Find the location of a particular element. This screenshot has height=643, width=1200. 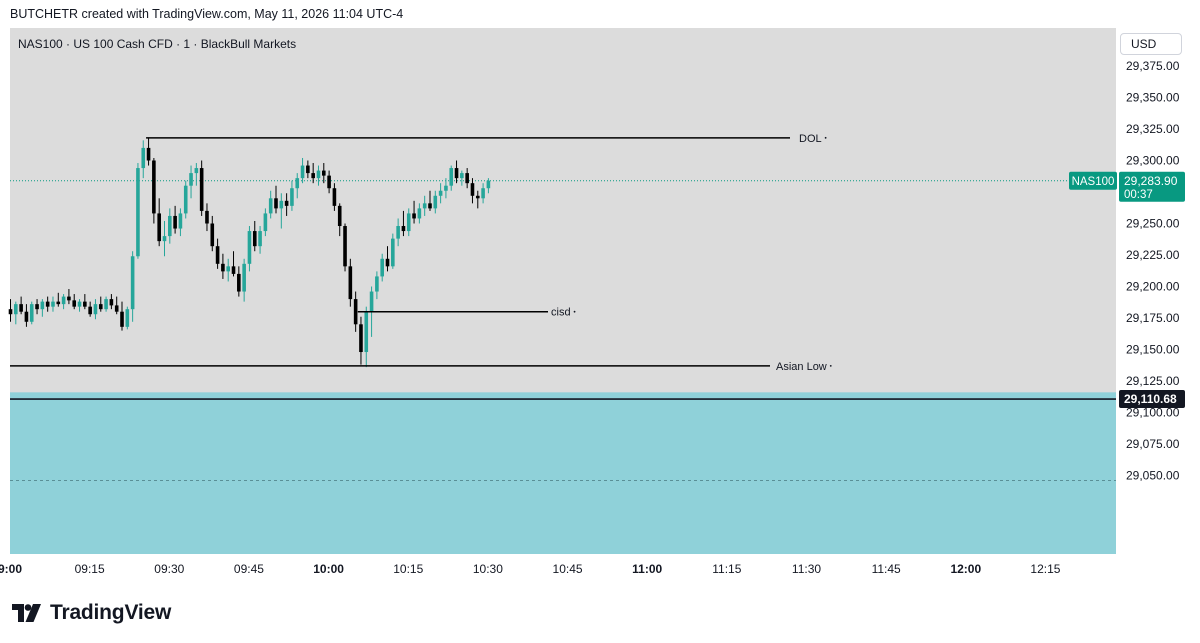

tradingview-logo: TradingView is located at coordinates (91, 613).